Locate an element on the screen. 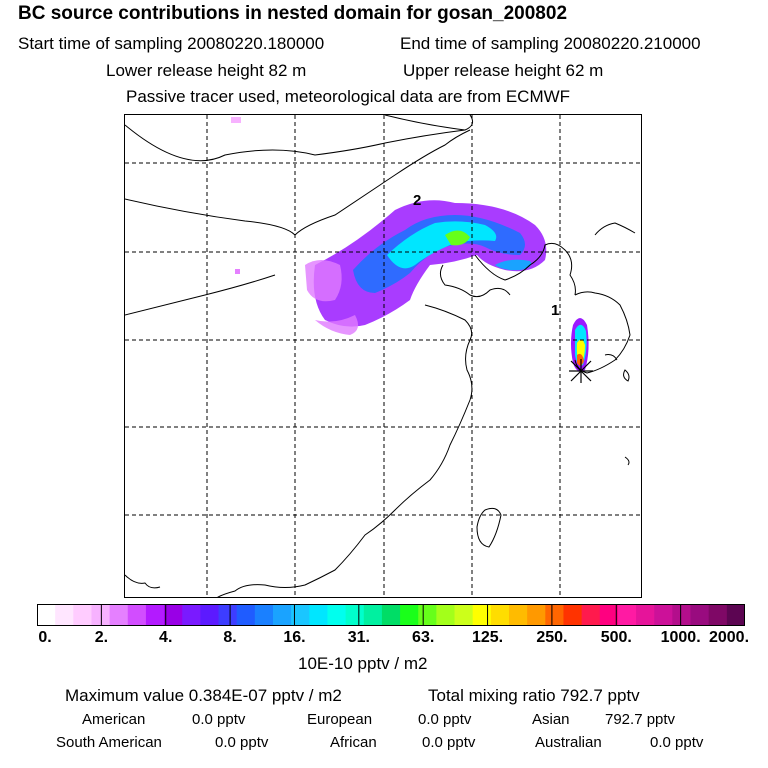 The image size is (768, 768). map-label-2: 2 is located at coordinates (417, 200).